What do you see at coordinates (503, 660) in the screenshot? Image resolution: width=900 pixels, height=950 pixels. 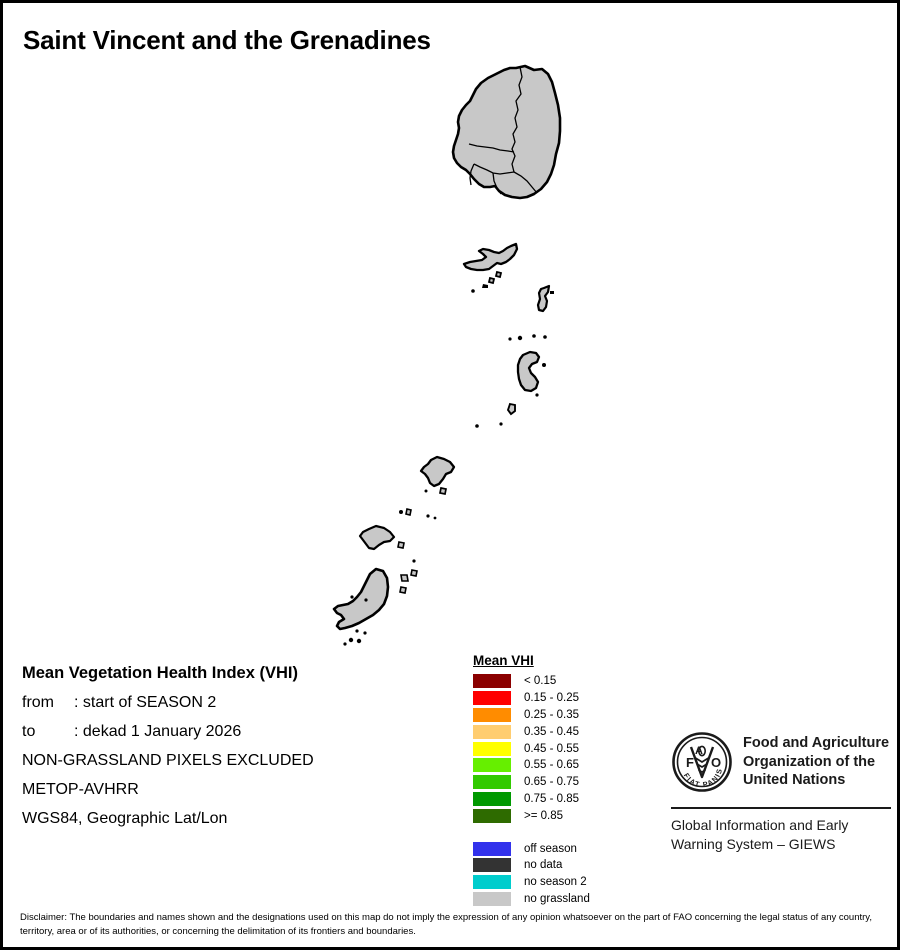 I see `legend-title: Mean VHI` at bounding box center [503, 660].